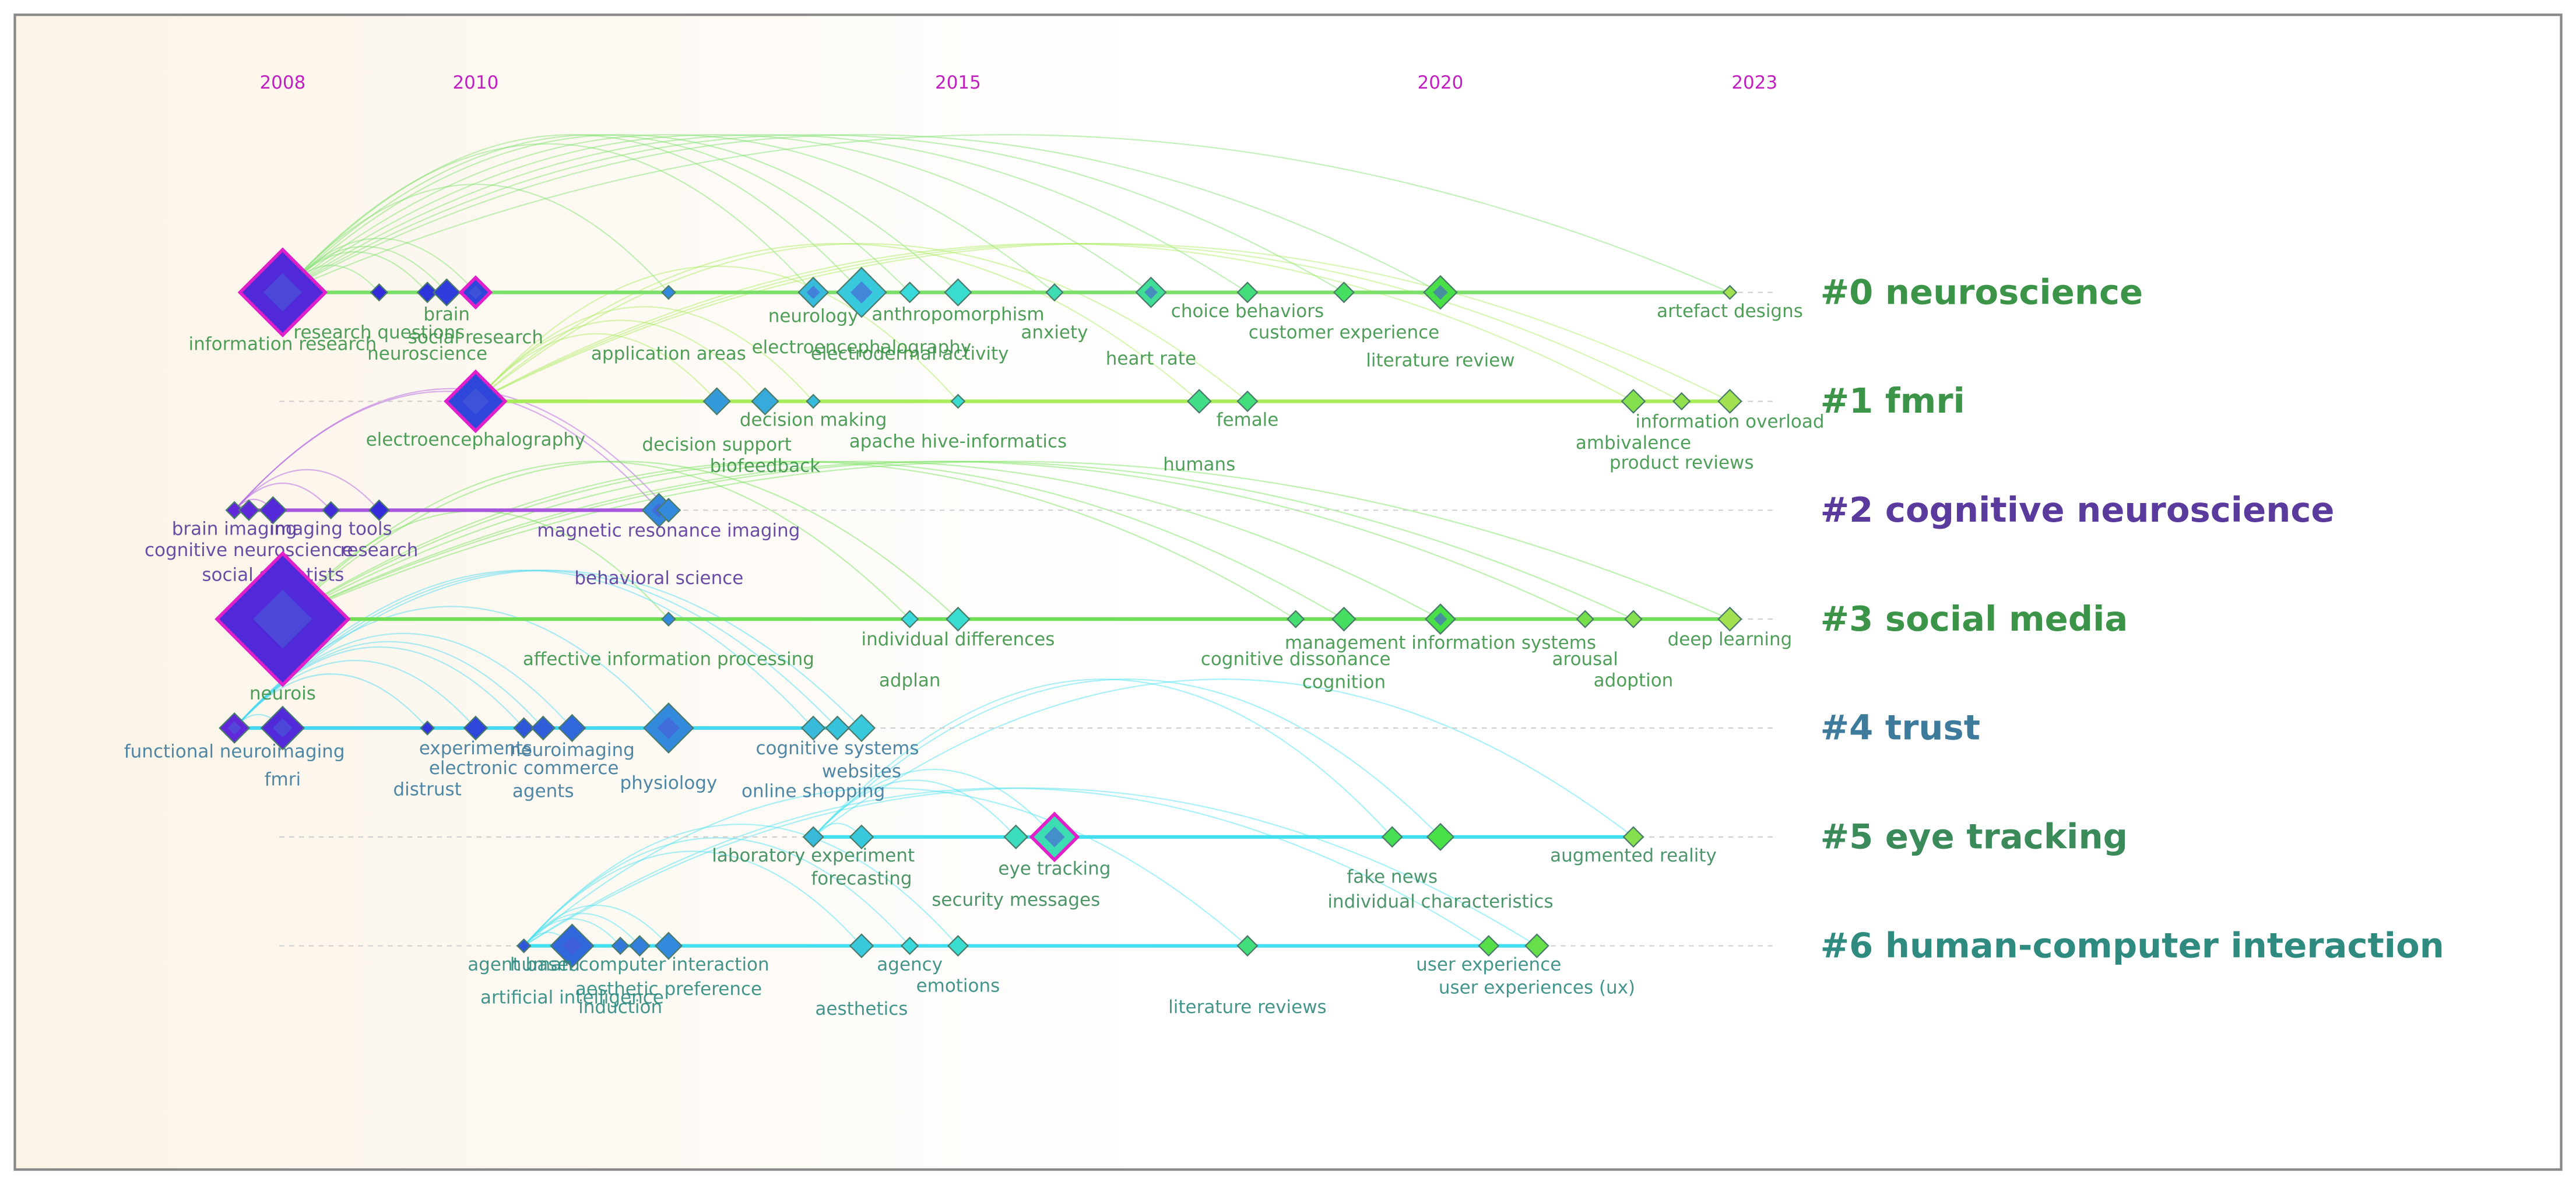 Image resolution: width=2576 pixels, height=1185 pixels. Describe the element at coordinates (331, 529) in the screenshot. I see `keyword-label: imaging tools` at that location.